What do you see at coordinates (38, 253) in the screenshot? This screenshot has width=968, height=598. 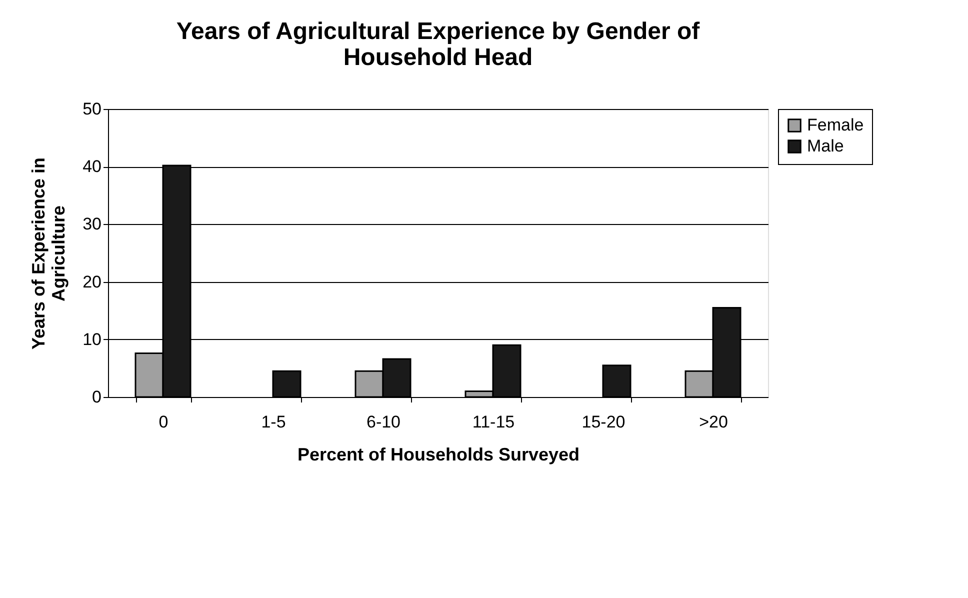 I see `text: Years of Experience in` at bounding box center [38, 253].